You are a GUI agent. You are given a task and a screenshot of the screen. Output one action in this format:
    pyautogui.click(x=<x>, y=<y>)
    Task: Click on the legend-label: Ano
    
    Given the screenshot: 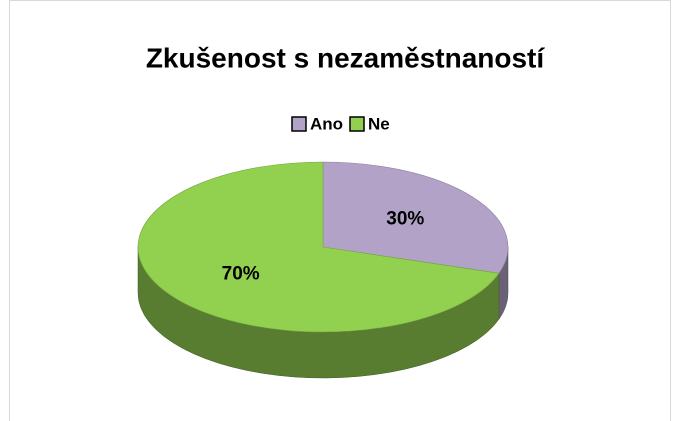 What is the action you would take?
    pyautogui.click(x=326, y=123)
    